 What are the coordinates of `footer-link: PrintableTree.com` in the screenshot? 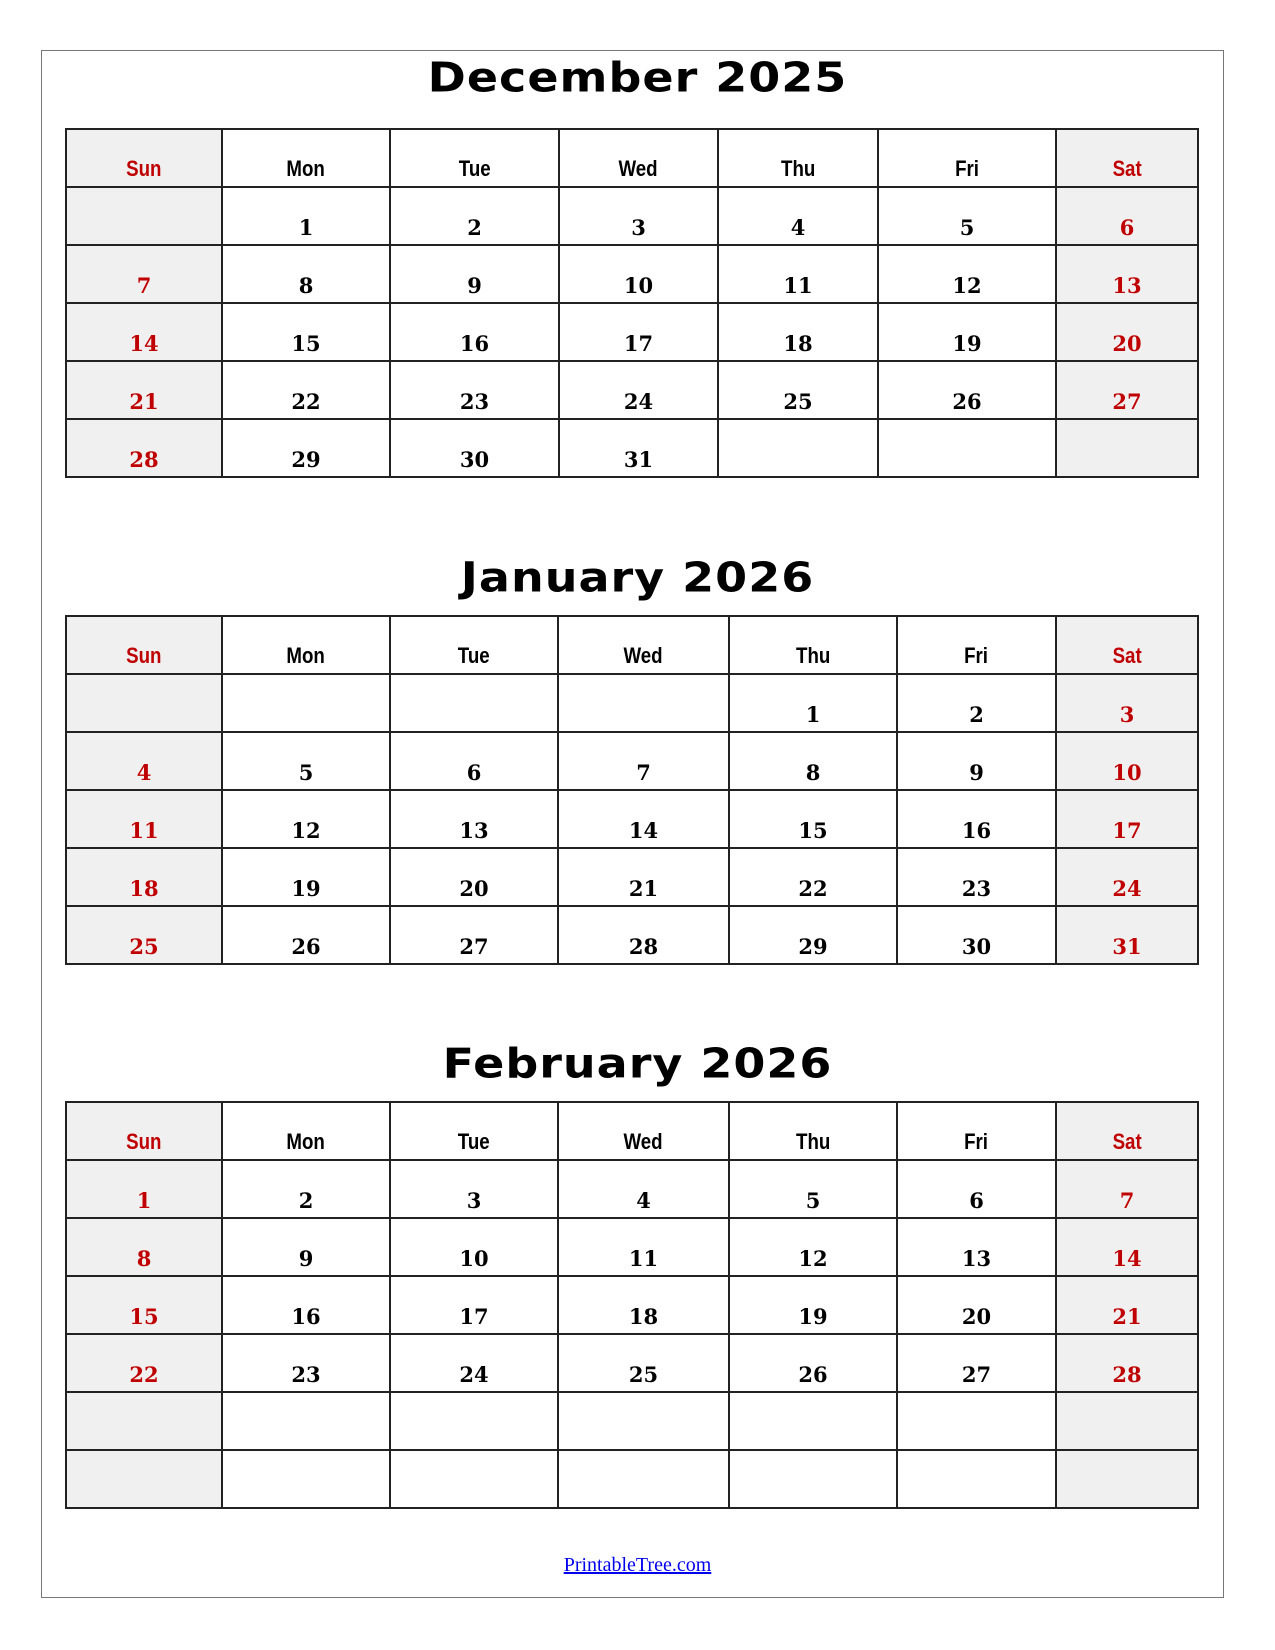 It's located at (637, 1565).